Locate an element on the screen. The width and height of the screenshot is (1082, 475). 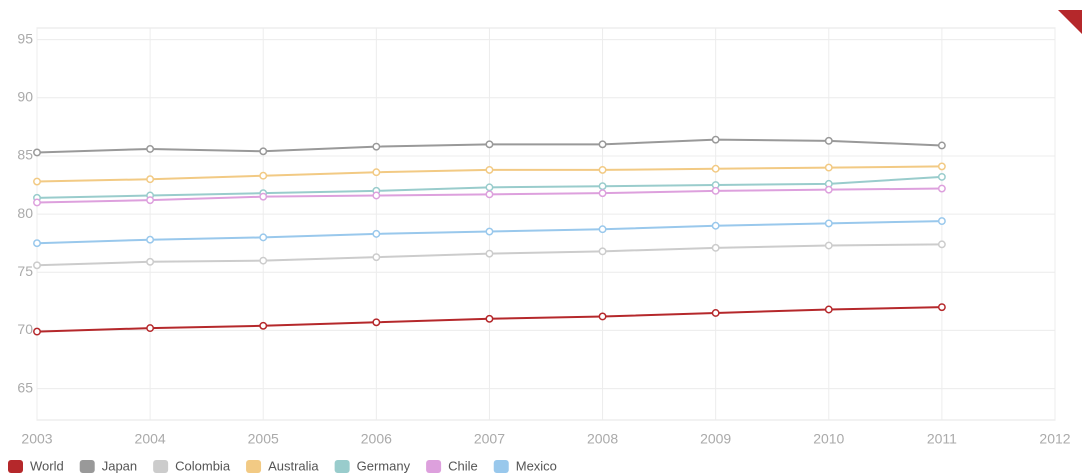
legend-item: Germany is located at coordinates (372, 465).